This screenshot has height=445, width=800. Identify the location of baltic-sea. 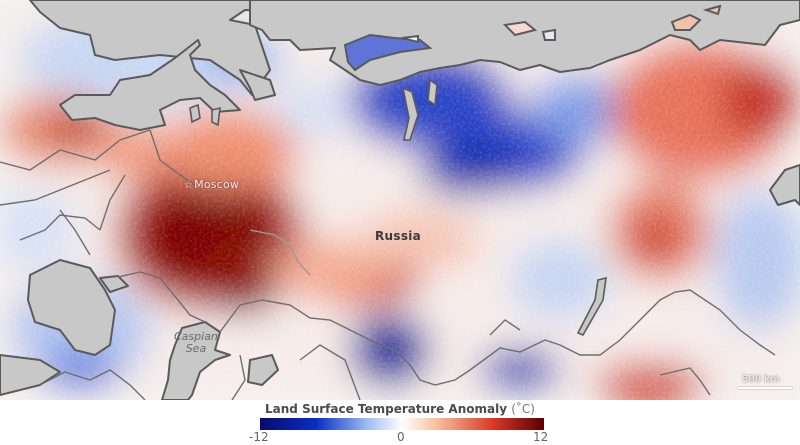
(150, 85).